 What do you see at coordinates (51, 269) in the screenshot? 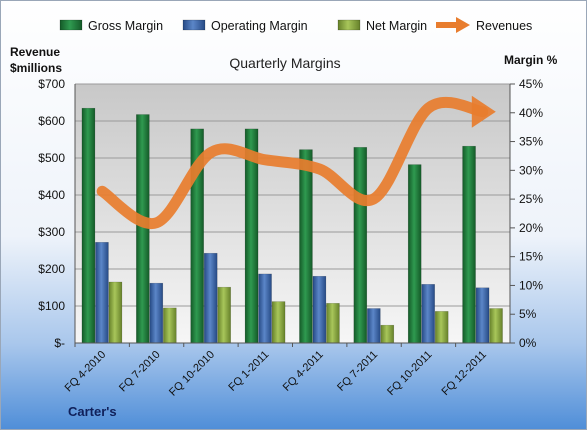
I see `left-tick-label: $200` at bounding box center [51, 269].